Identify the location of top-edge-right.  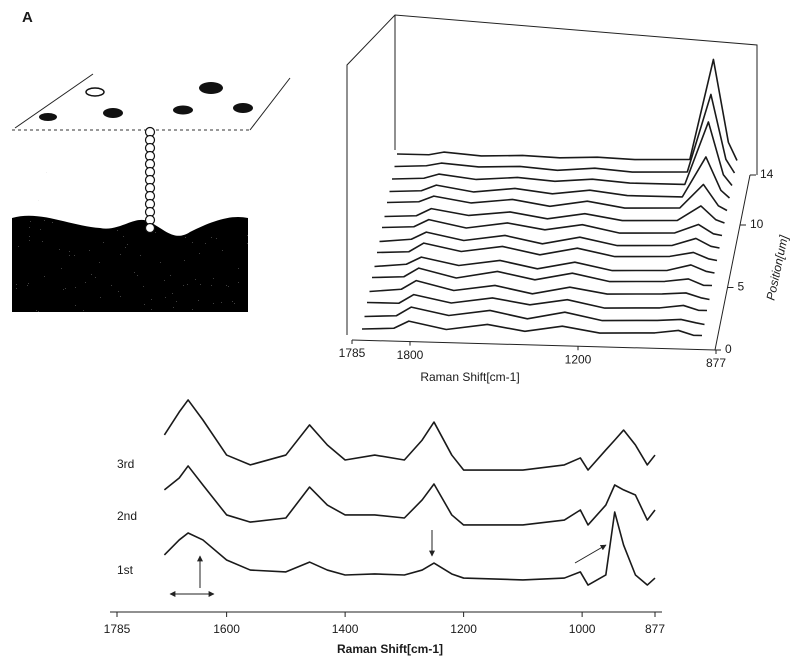
(270, 104).